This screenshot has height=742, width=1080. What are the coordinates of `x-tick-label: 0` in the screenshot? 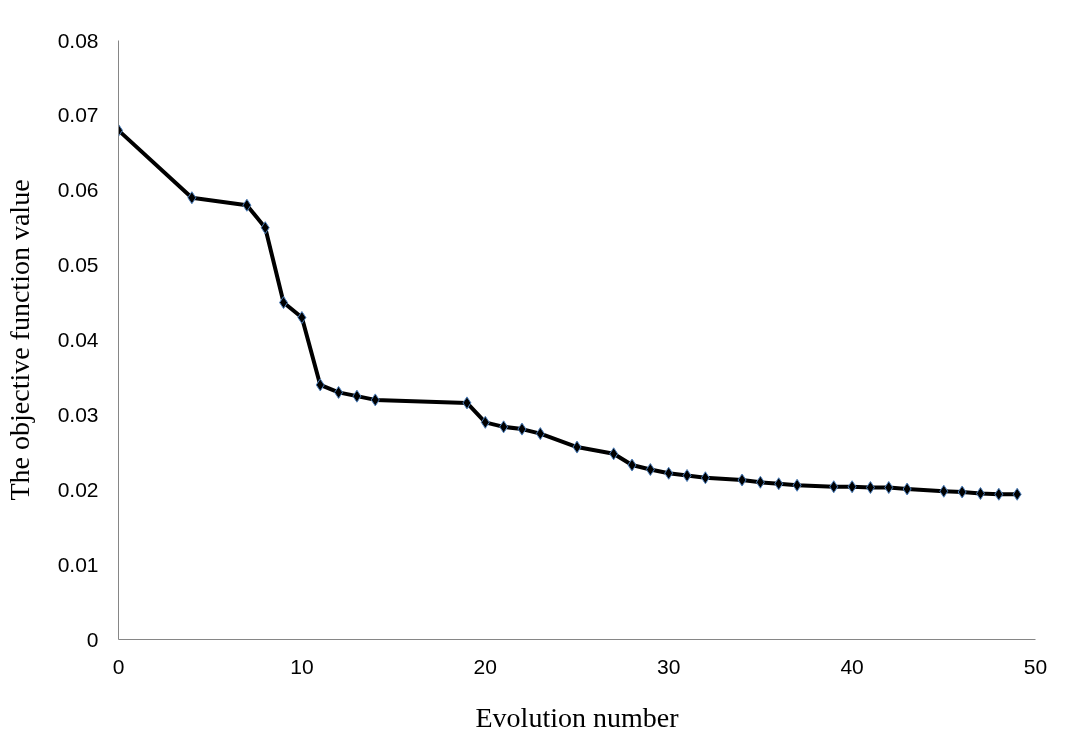 It's located at (118, 666).